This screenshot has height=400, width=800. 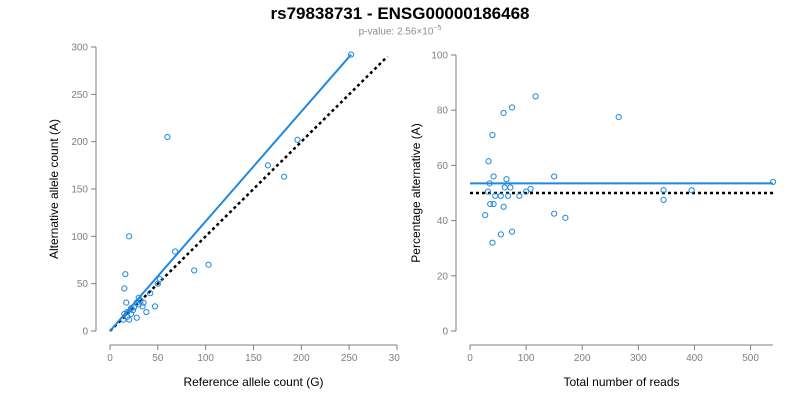 What do you see at coordinates (54, 189) in the screenshot?
I see `y-axis-label: Alternative allele count (A)` at bounding box center [54, 189].